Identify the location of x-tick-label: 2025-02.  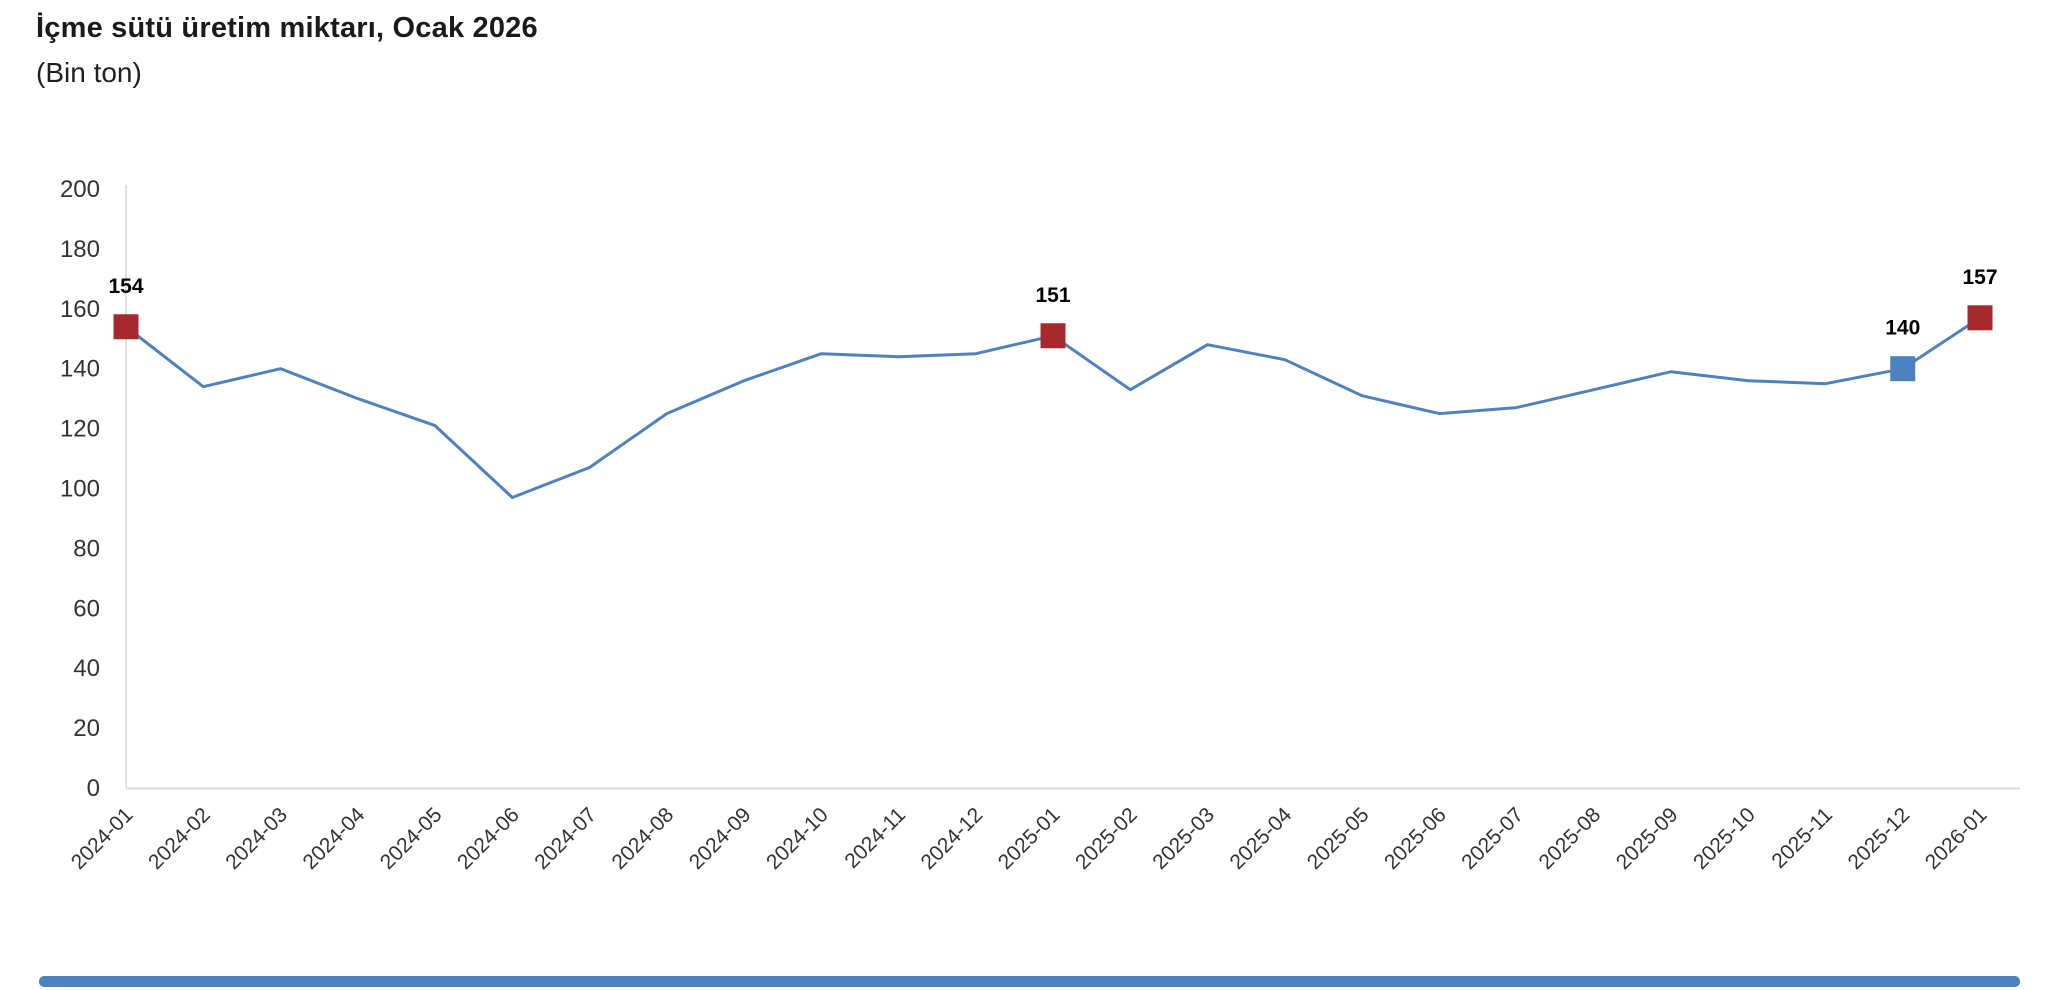
(1106, 838).